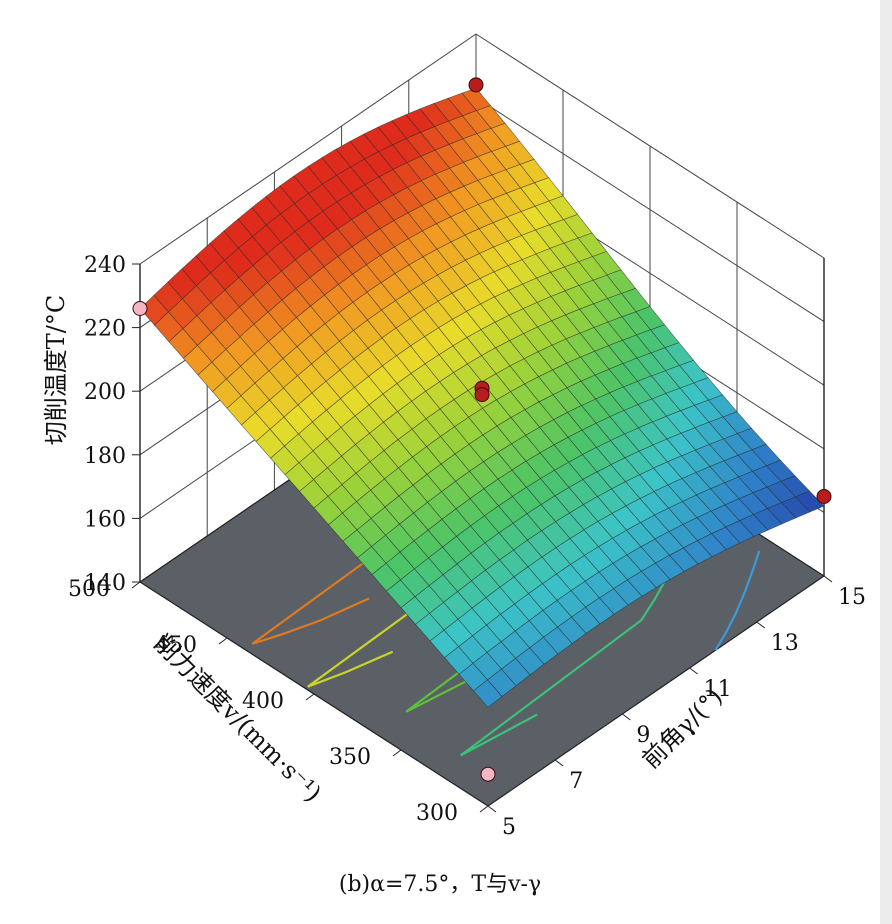  I want to click on x-tick-label: 7, so click(576, 781).